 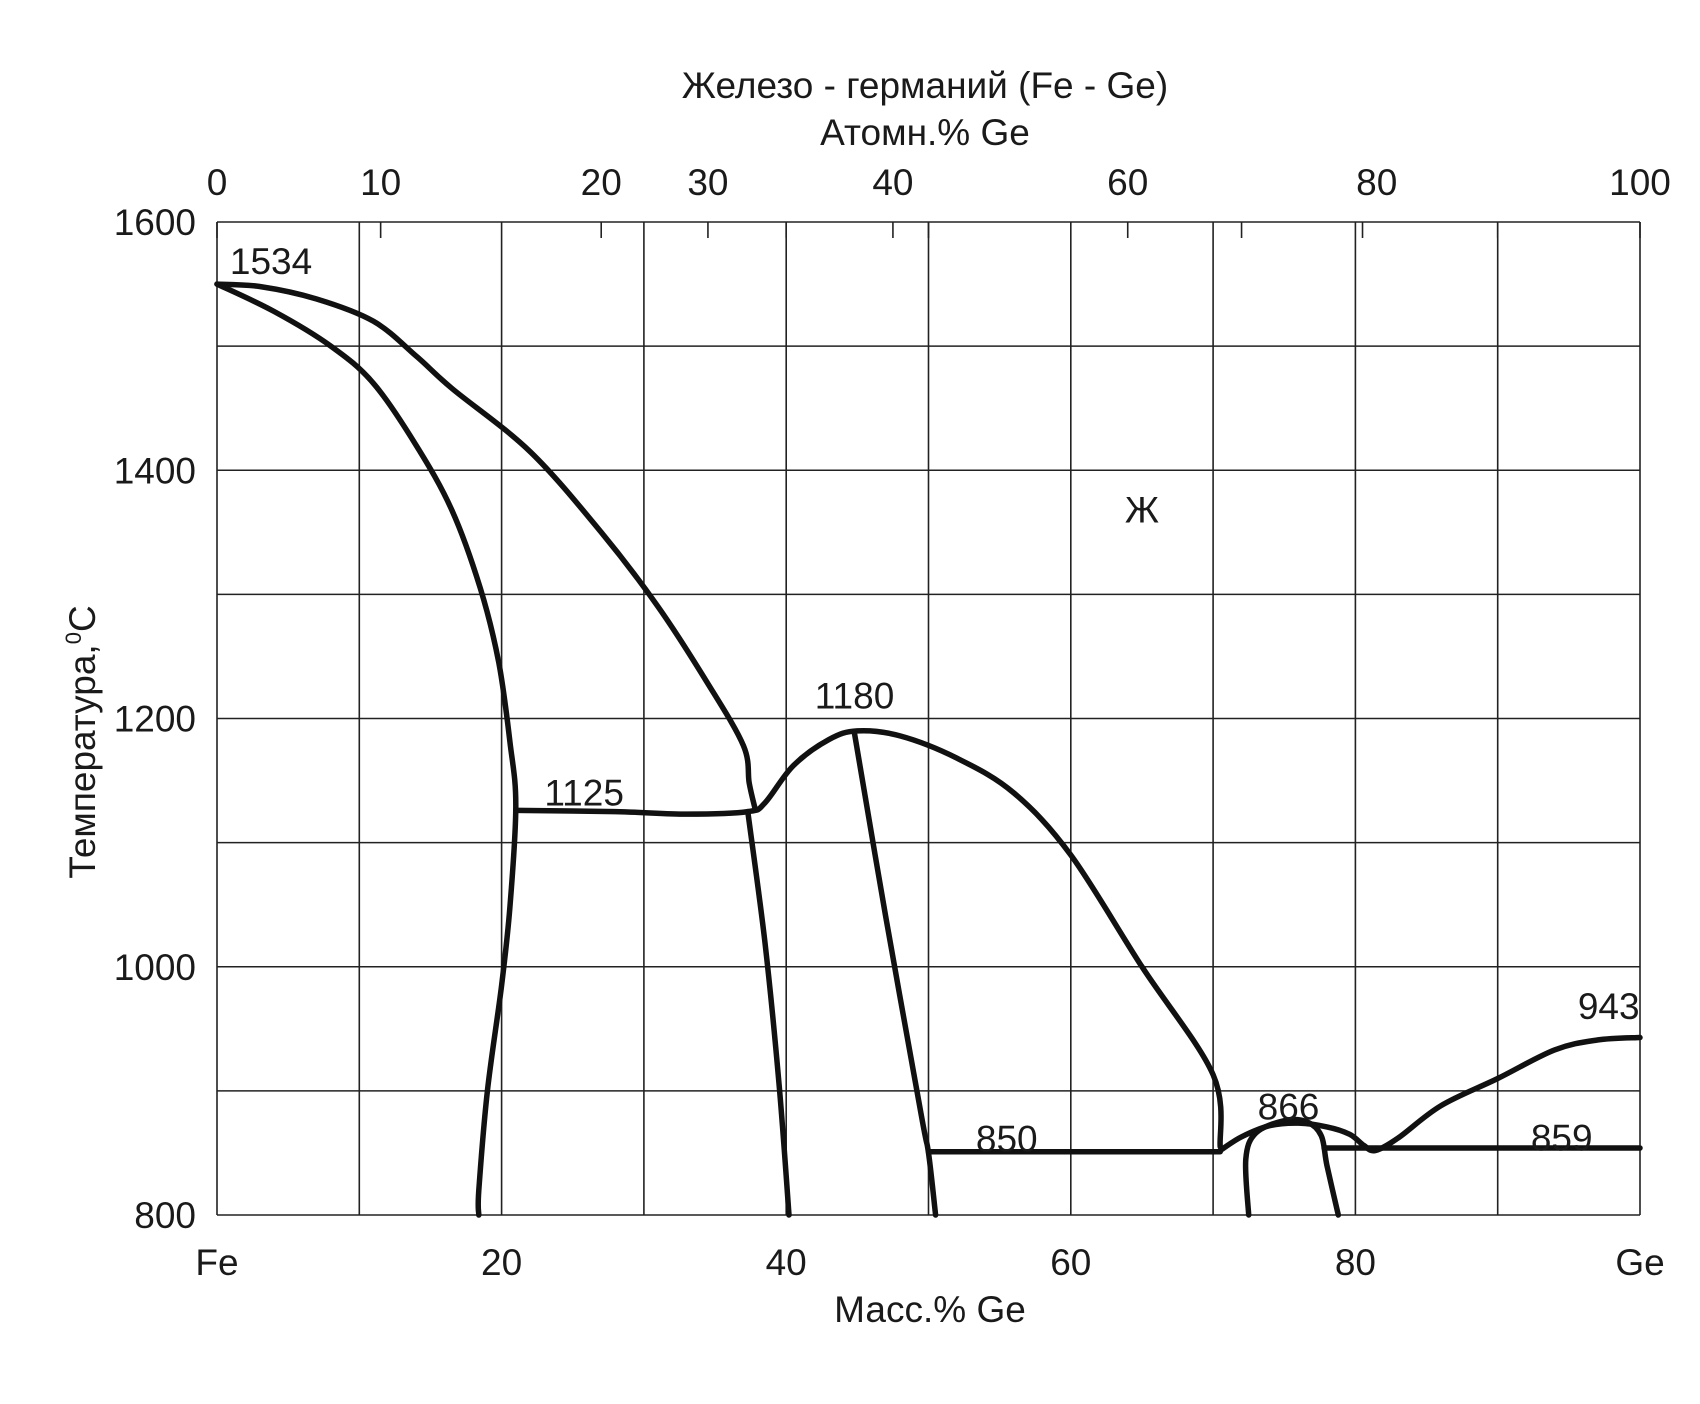 What do you see at coordinates (380, 182) in the screenshot?
I see `top-tick-label: 10` at bounding box center [380, 182].